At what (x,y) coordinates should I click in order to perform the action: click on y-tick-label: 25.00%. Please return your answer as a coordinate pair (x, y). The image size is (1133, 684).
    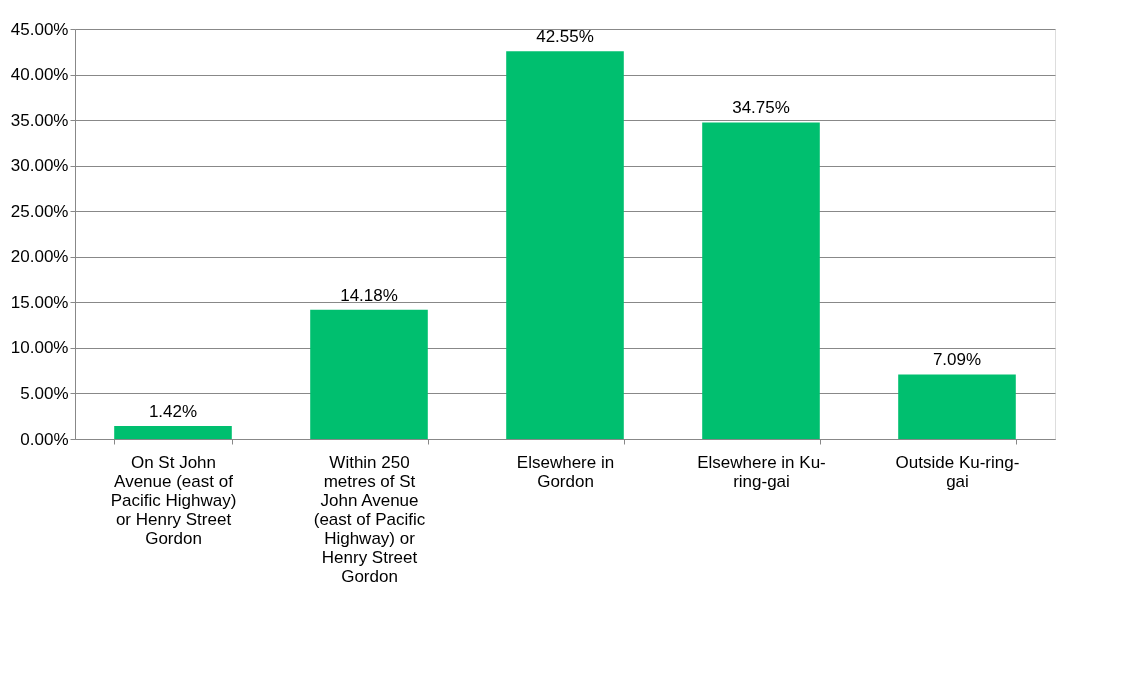
    Looking at the image, I should click on (39, 211).